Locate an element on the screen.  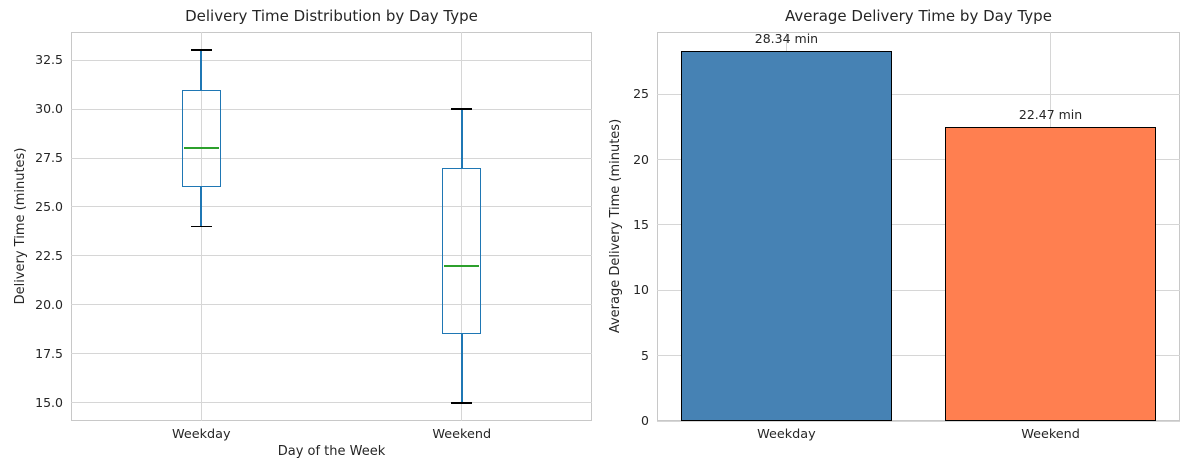
y-tick-label: 27.5 is located at coordinates (49, 157).